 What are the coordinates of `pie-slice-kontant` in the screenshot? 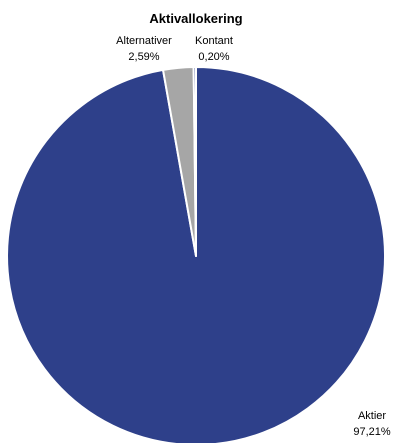 It's located at (194, 161).